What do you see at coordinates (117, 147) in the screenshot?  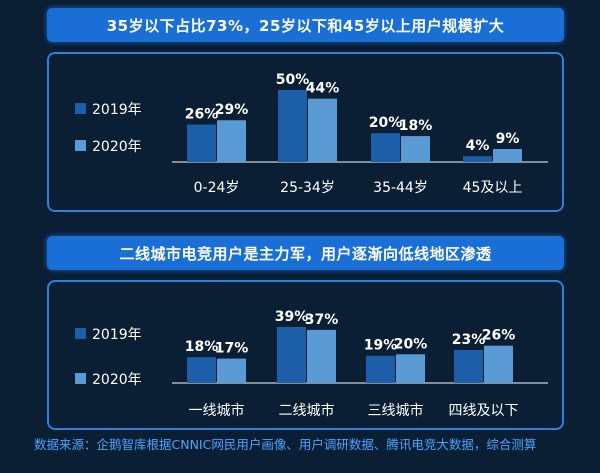 I see `chart1-legend-label-2020: 2020年` at bounding box center [117, 147].